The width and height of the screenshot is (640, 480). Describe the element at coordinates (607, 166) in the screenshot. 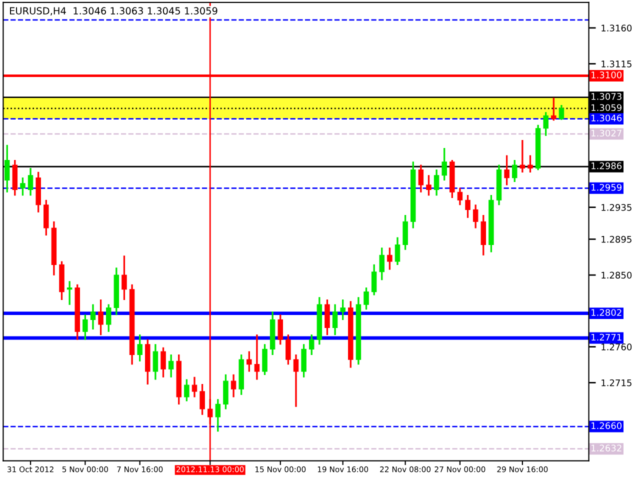

I see `ref-line-label: 1.2986` at that location.